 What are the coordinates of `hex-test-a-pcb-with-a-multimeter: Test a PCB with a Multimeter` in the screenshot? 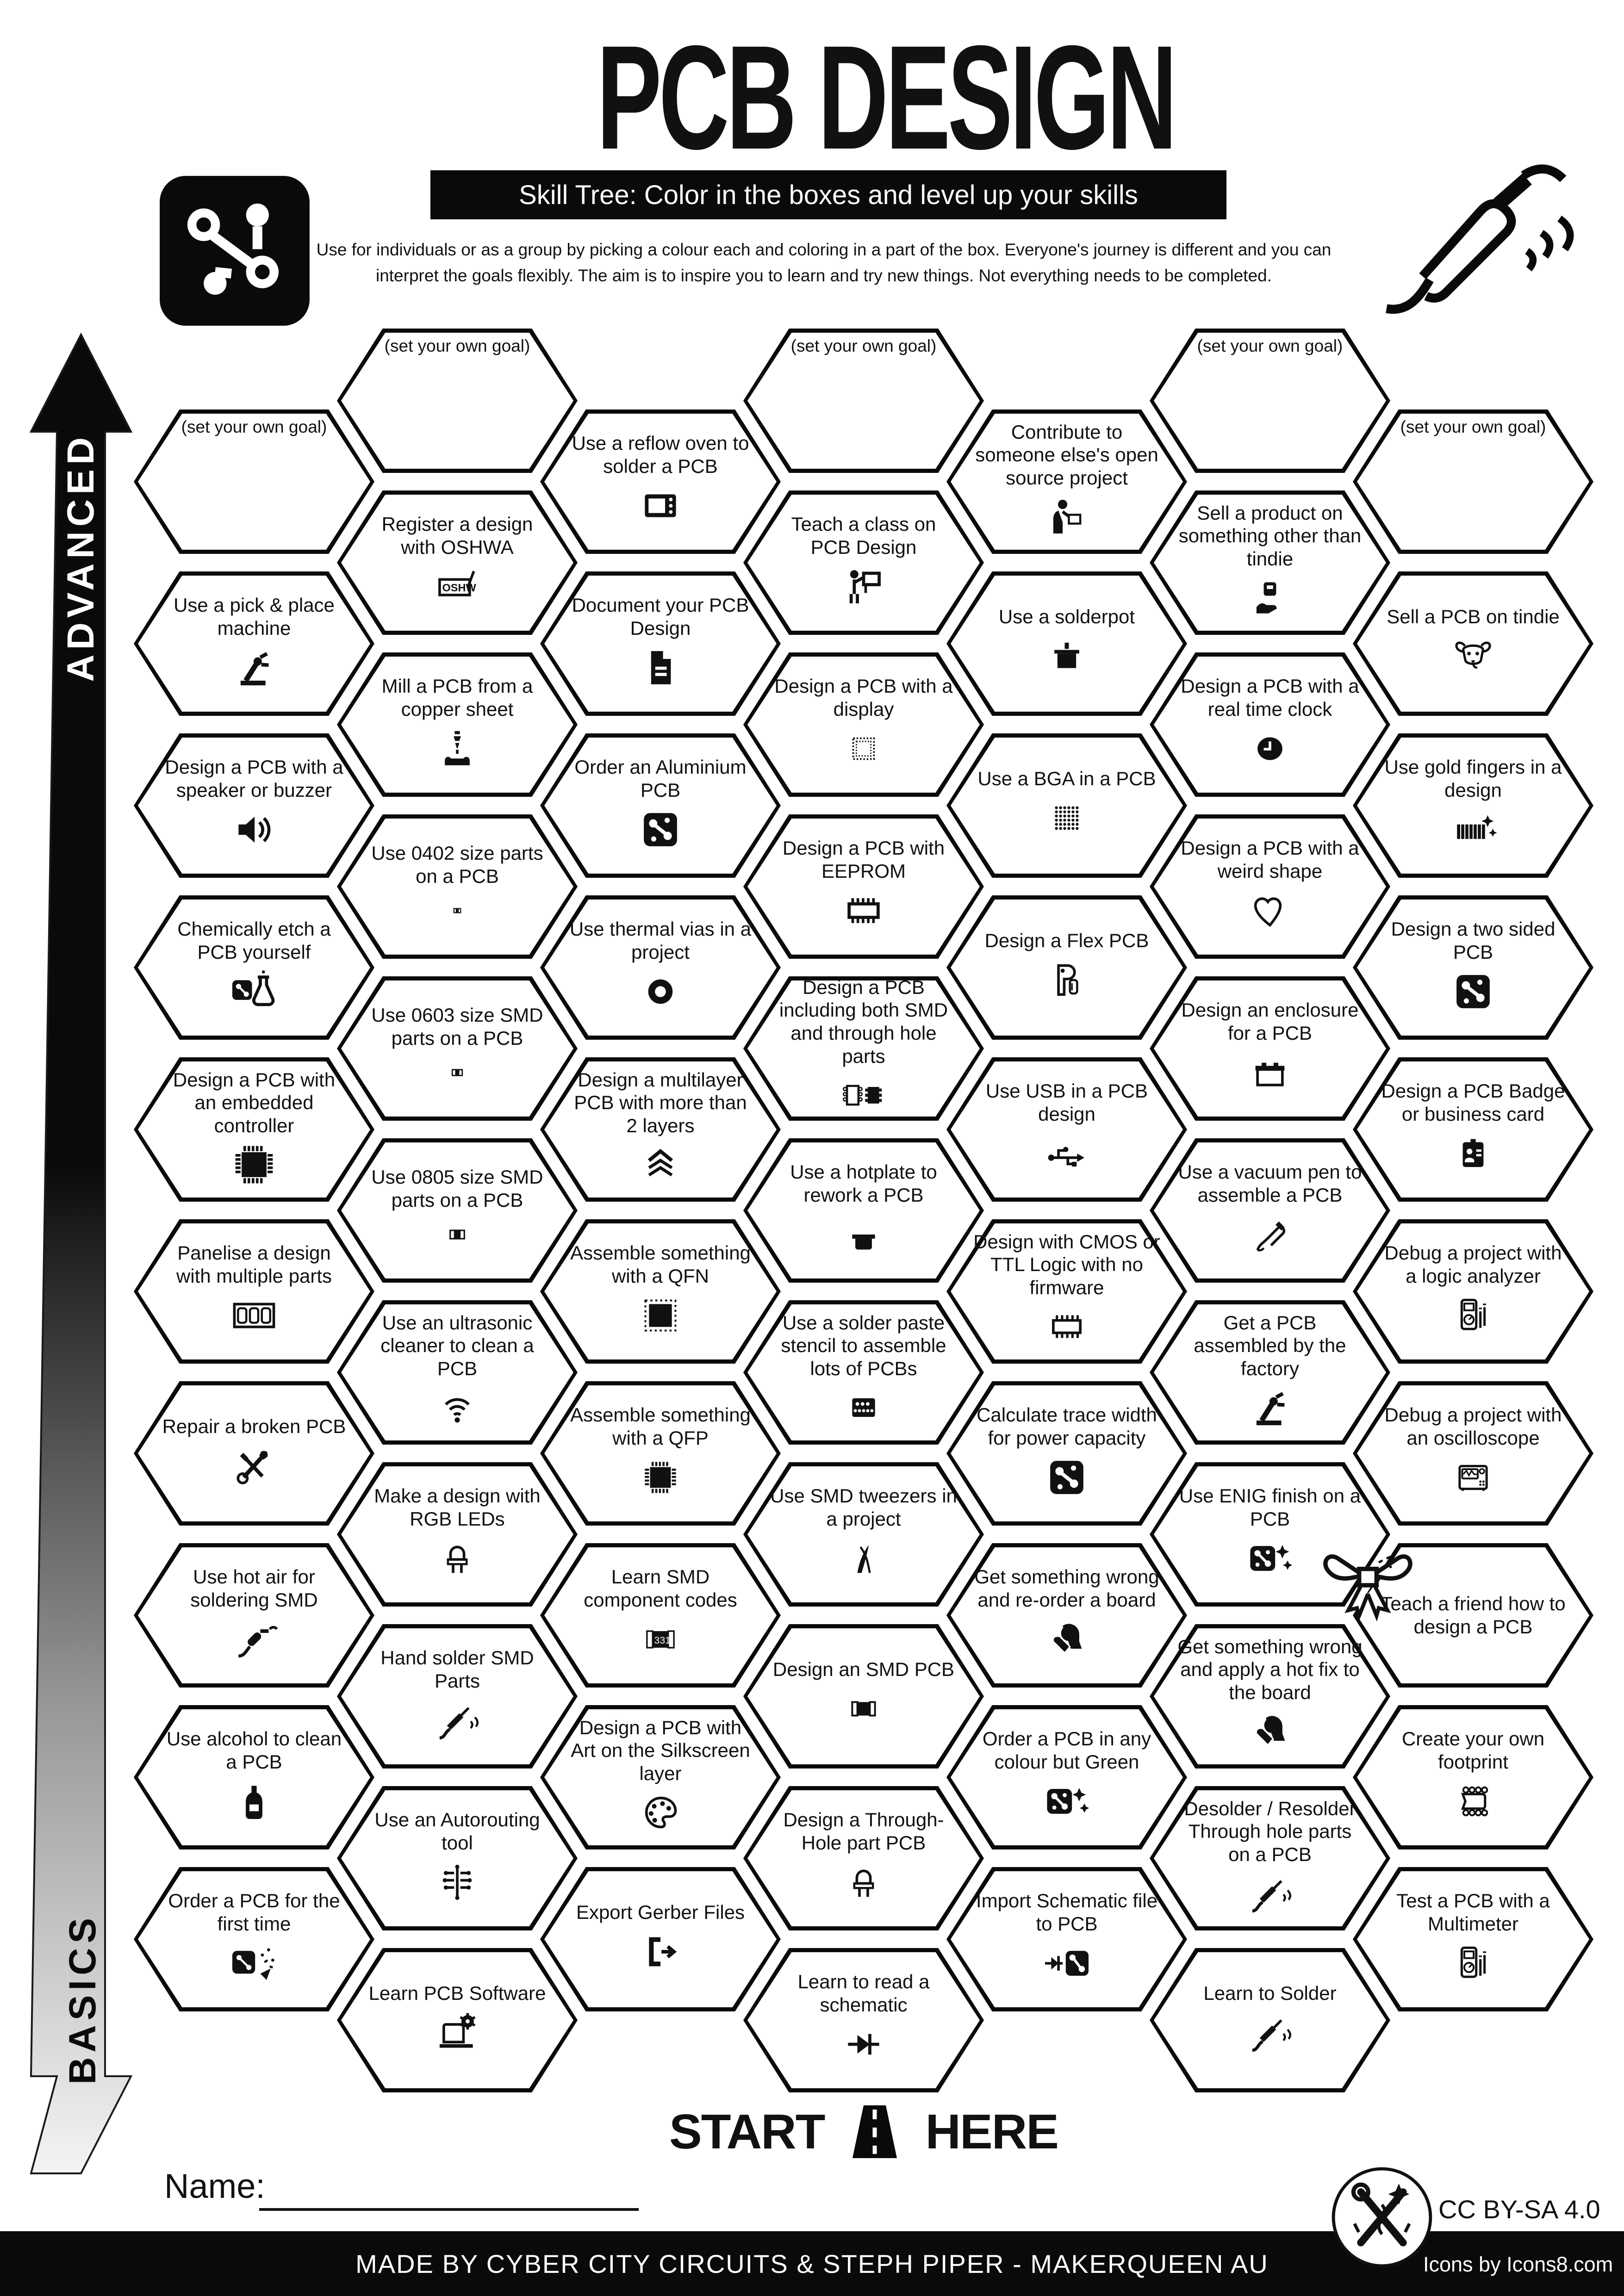 It's located at (1473, 1939).